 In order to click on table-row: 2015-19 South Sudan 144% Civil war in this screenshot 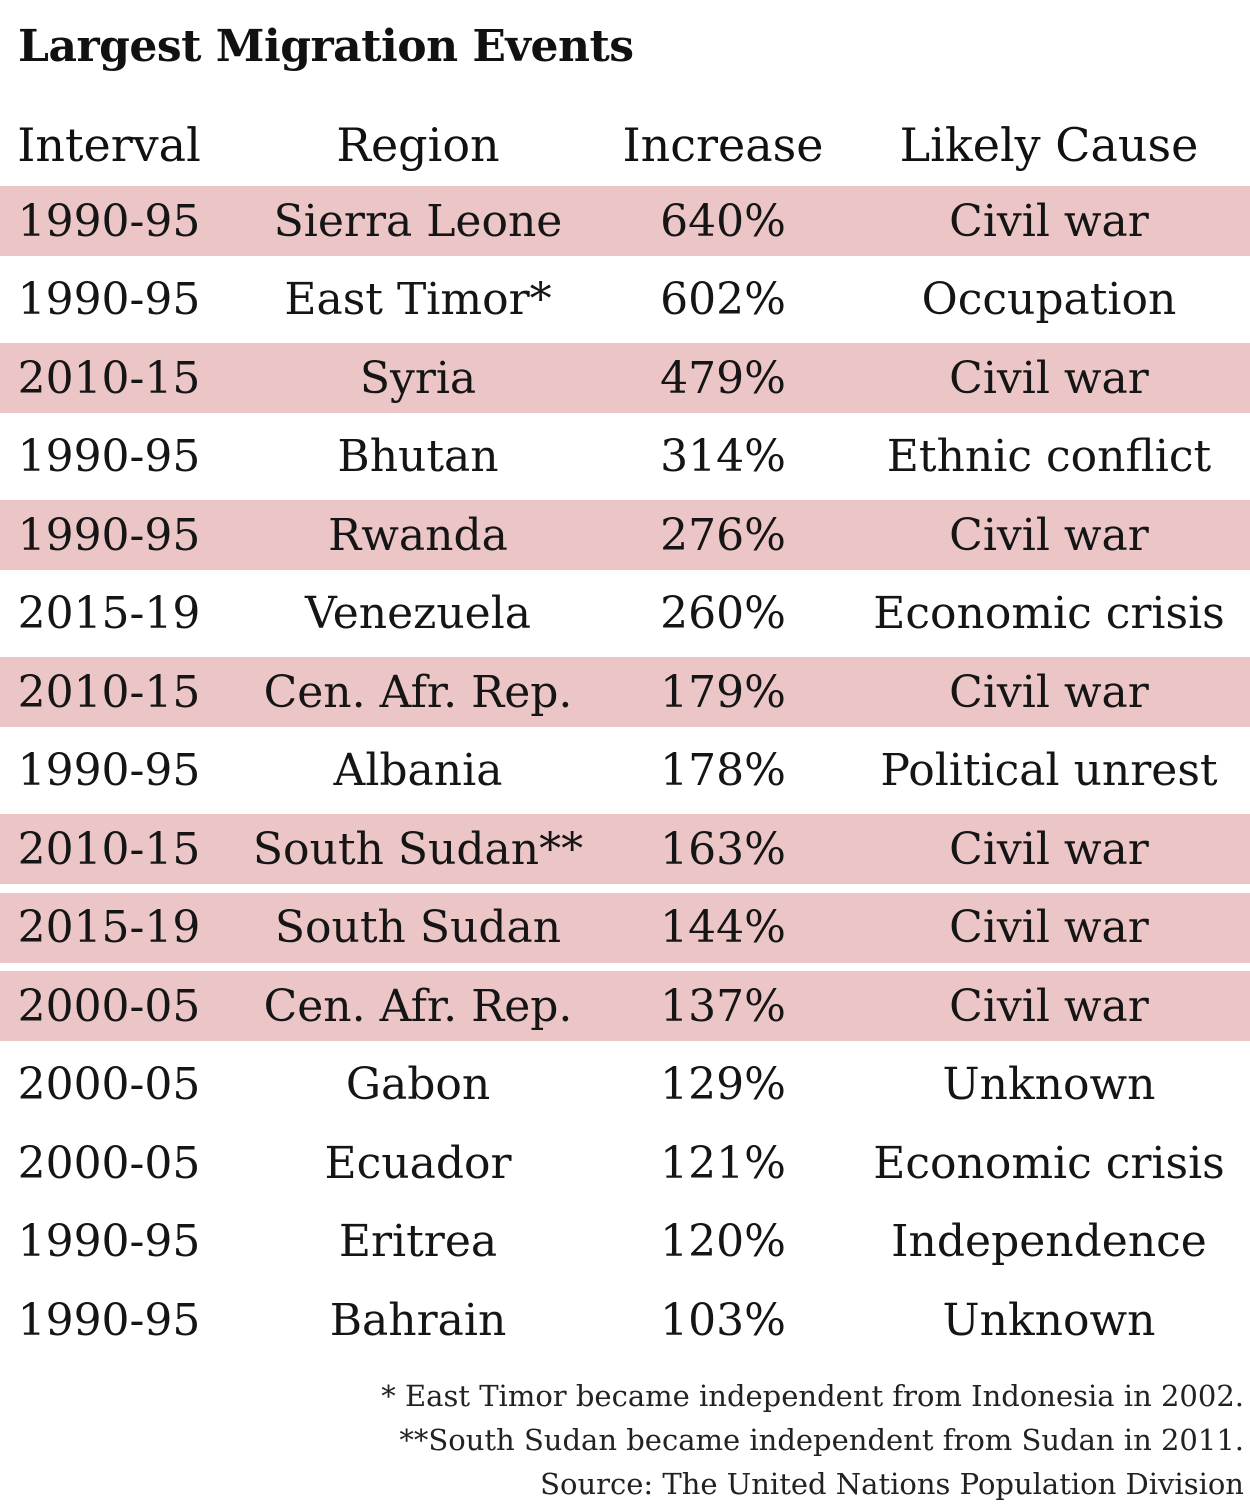, I will do `click(625, 927)`.